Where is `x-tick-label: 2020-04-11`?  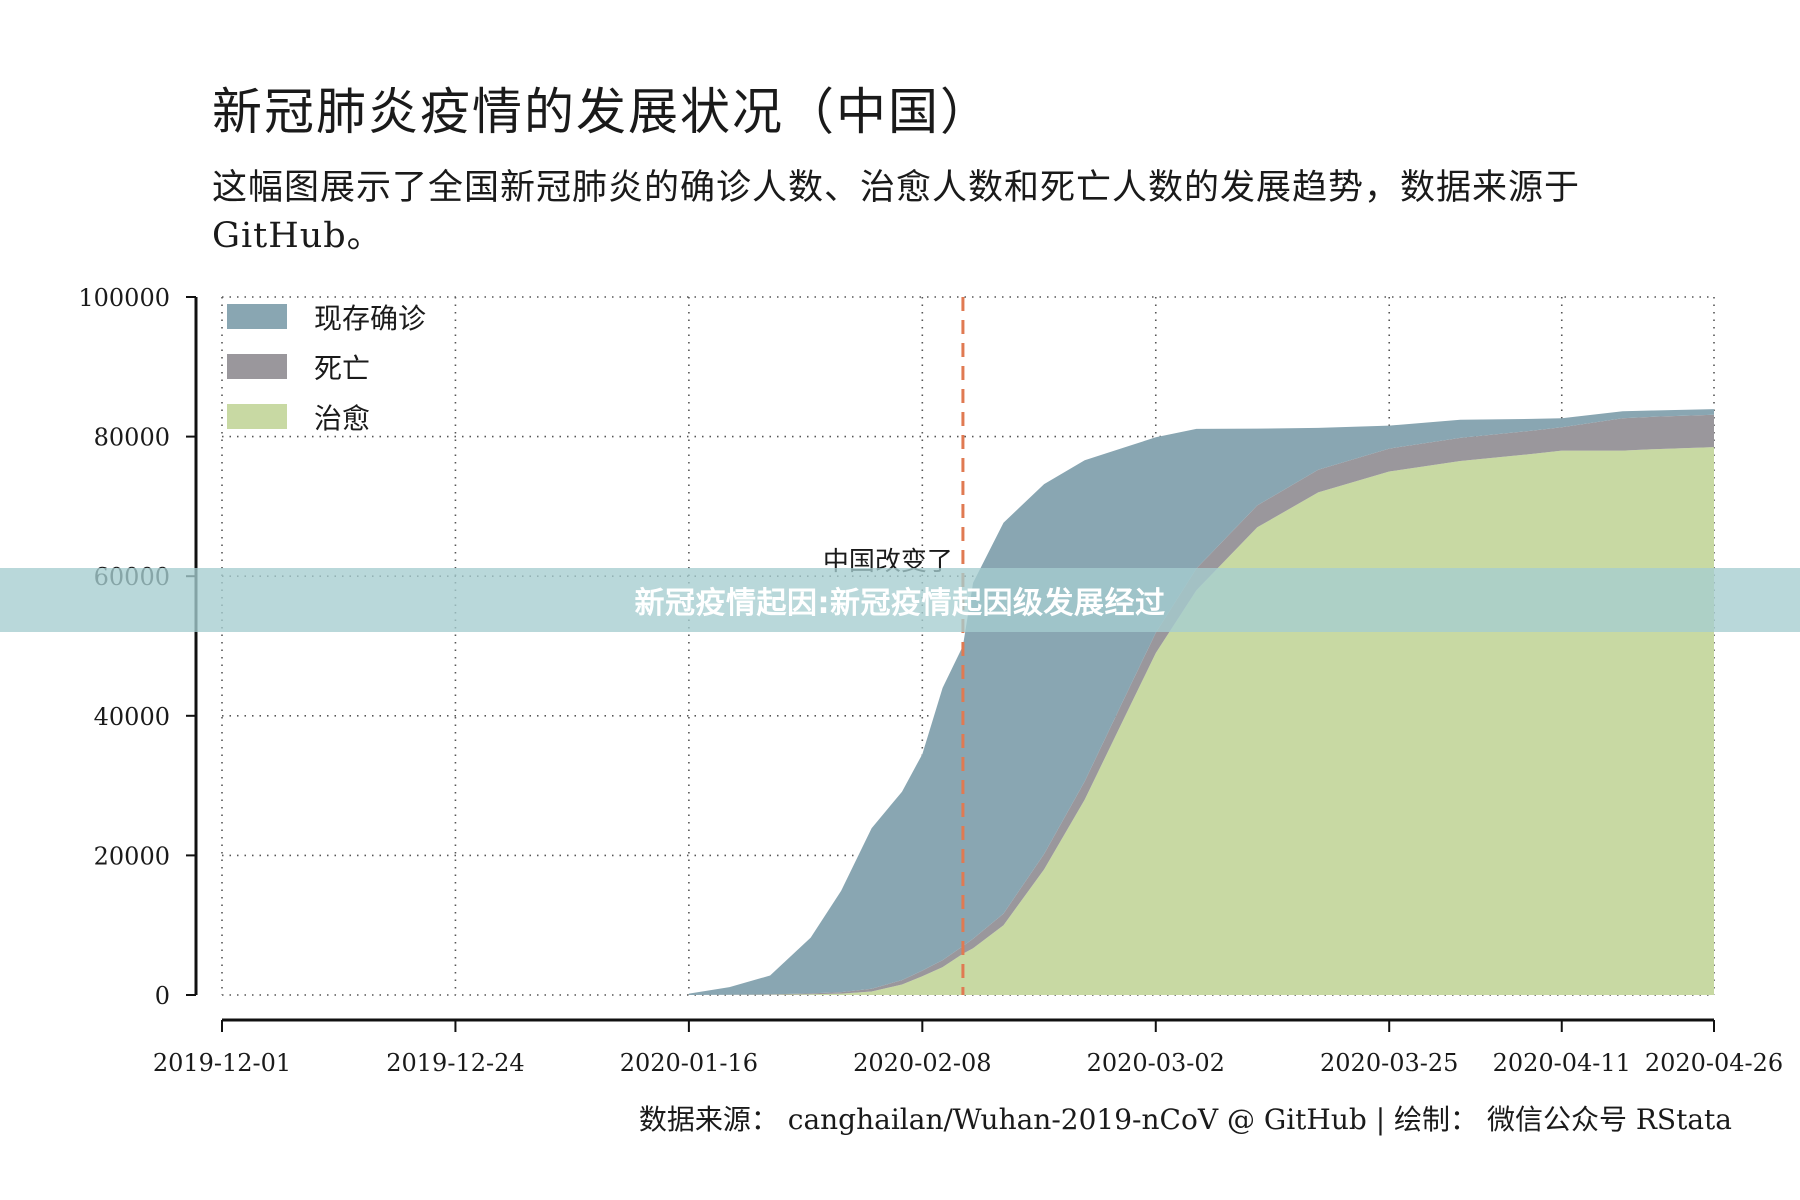 x-tick-label: 2020-04-11 is located at coordinates (1562, 1063).